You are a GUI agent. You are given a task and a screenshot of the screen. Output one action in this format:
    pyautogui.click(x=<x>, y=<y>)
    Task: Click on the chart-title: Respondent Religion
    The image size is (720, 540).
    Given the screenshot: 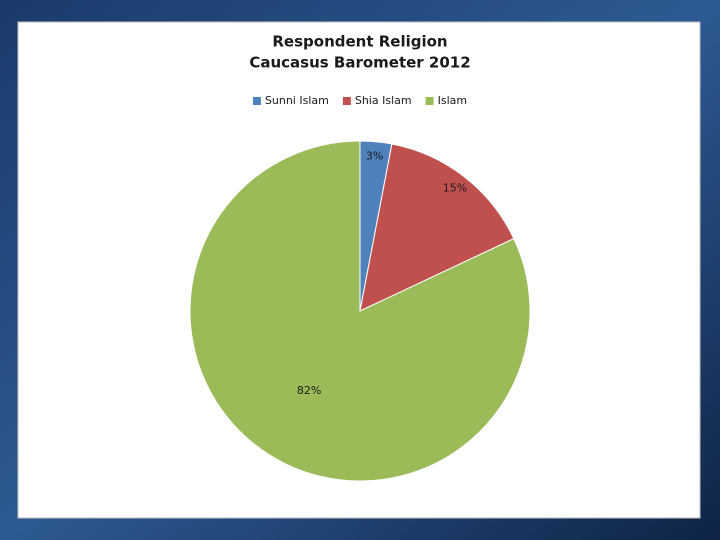 What is the action you would take?
    pyautogui.click(x=359, y=42)
    